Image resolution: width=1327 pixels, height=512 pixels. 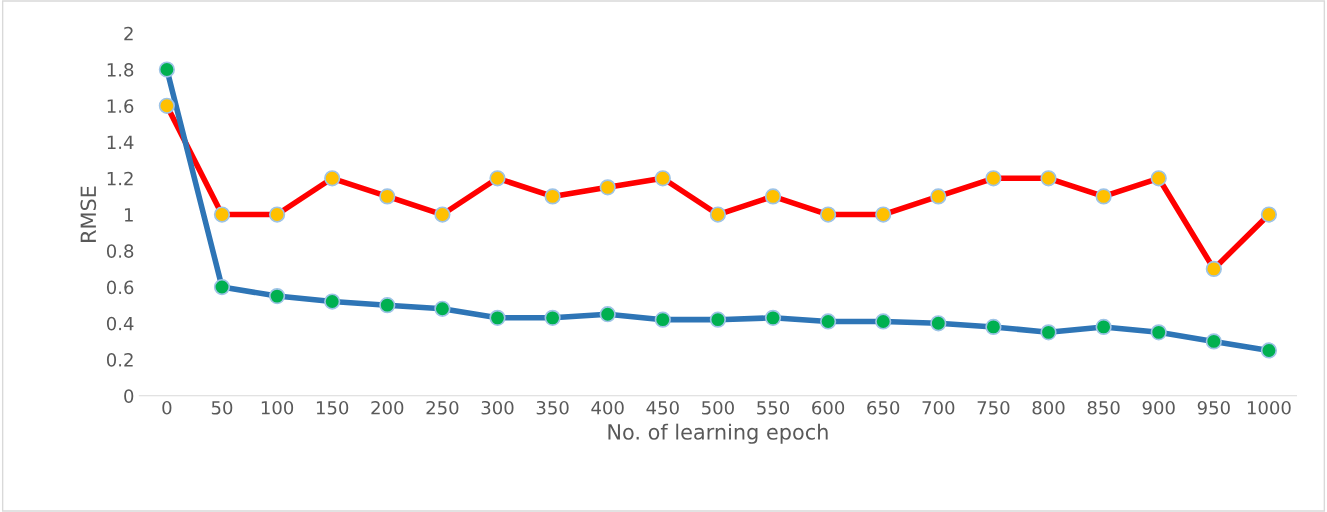 What do you see at coordinates (332, 407) in the screenshot?
I see `x-tick-label: 150` at bounding box center [332, 407].